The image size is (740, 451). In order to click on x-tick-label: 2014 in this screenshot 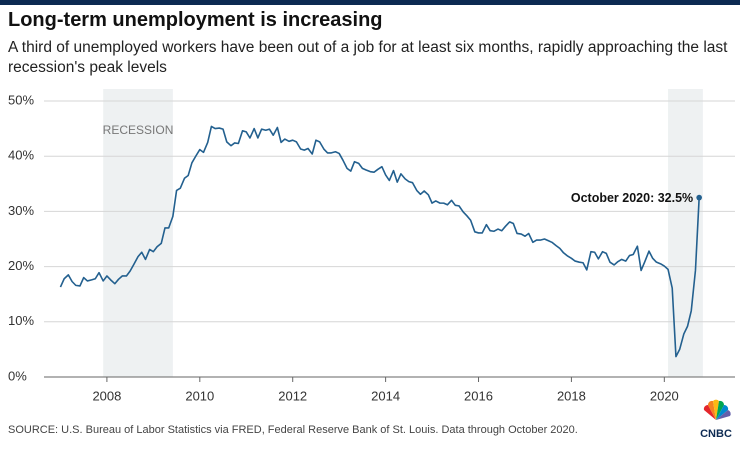, I will do `click(385, 395)`.